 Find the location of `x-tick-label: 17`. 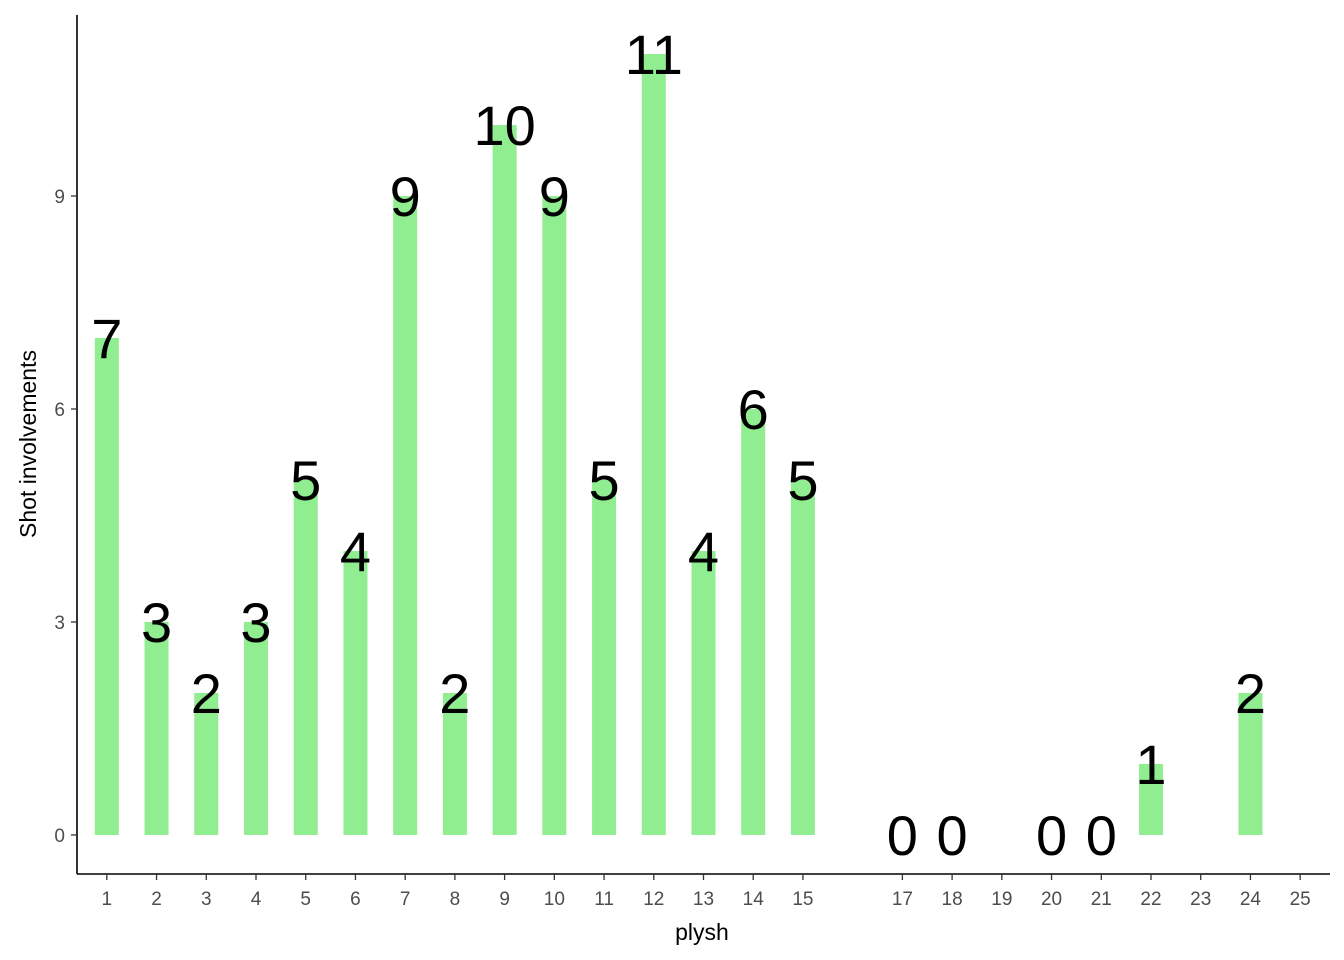

x-tick-label: 17 is located at coordinates (902, 899).